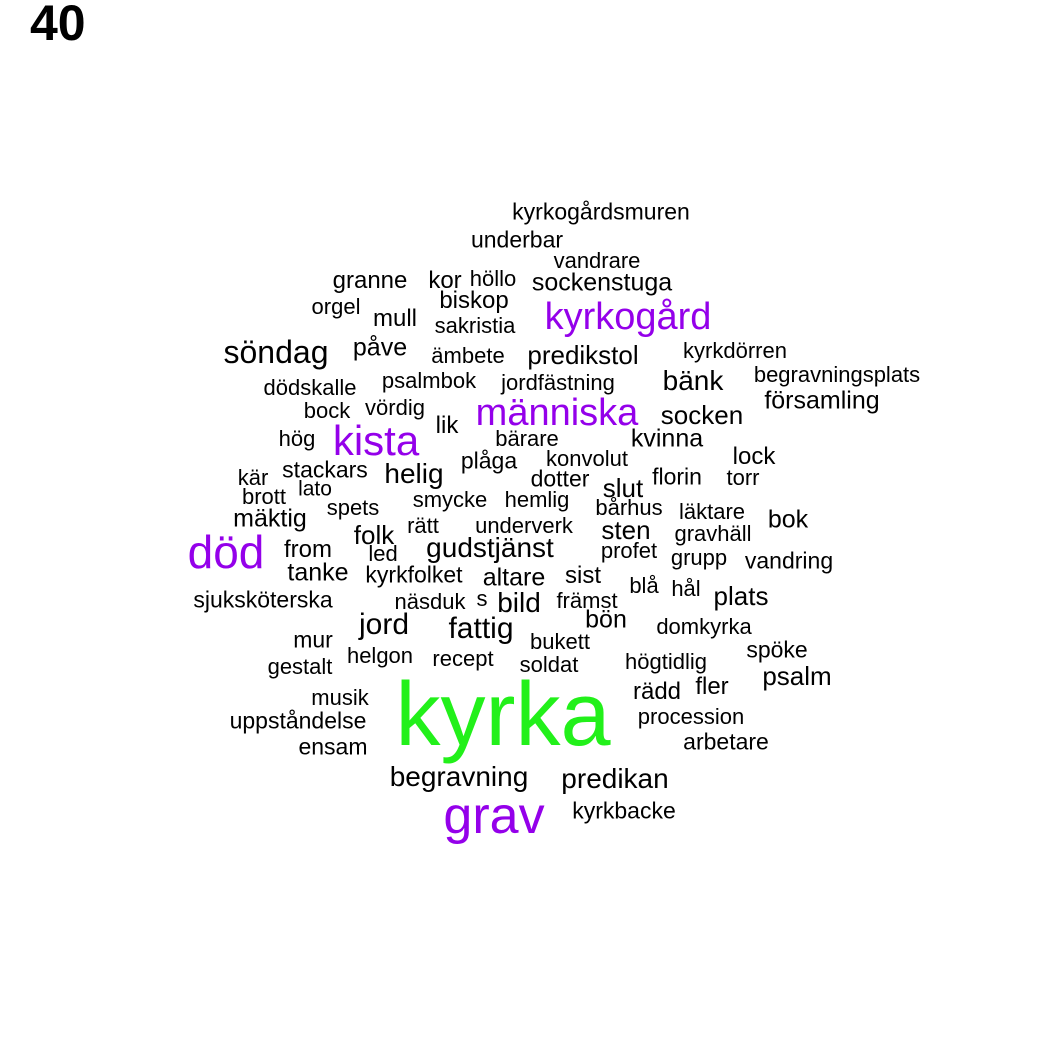 The width and height of the screenshot is (1050, 1050). I want to click on word-kyrkdorren: kyrkdörren, so click(735, 350).